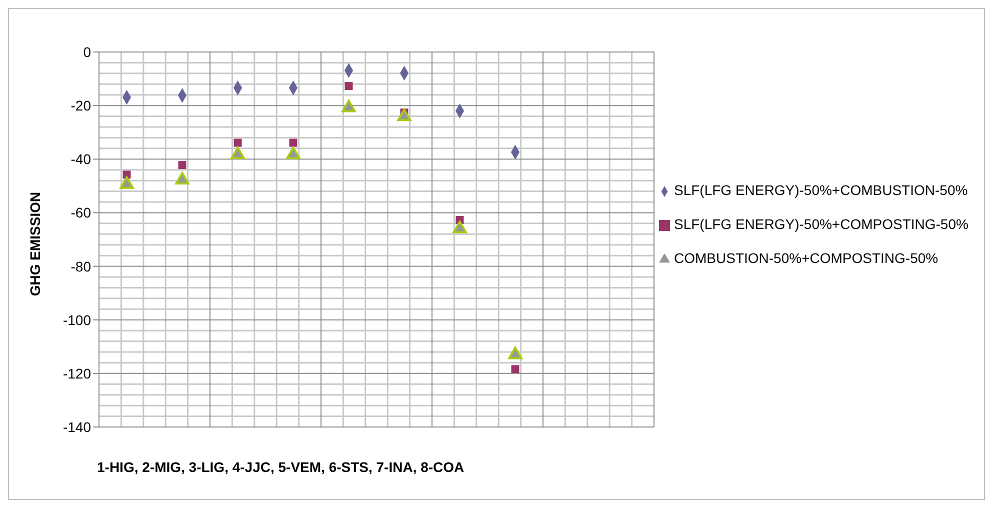 This screenshot has height=508, width=987. What do you see at coordinates (81, 106) in the screenshot?
I see `y-tick-label: -20` at bounding box center [81, 106].